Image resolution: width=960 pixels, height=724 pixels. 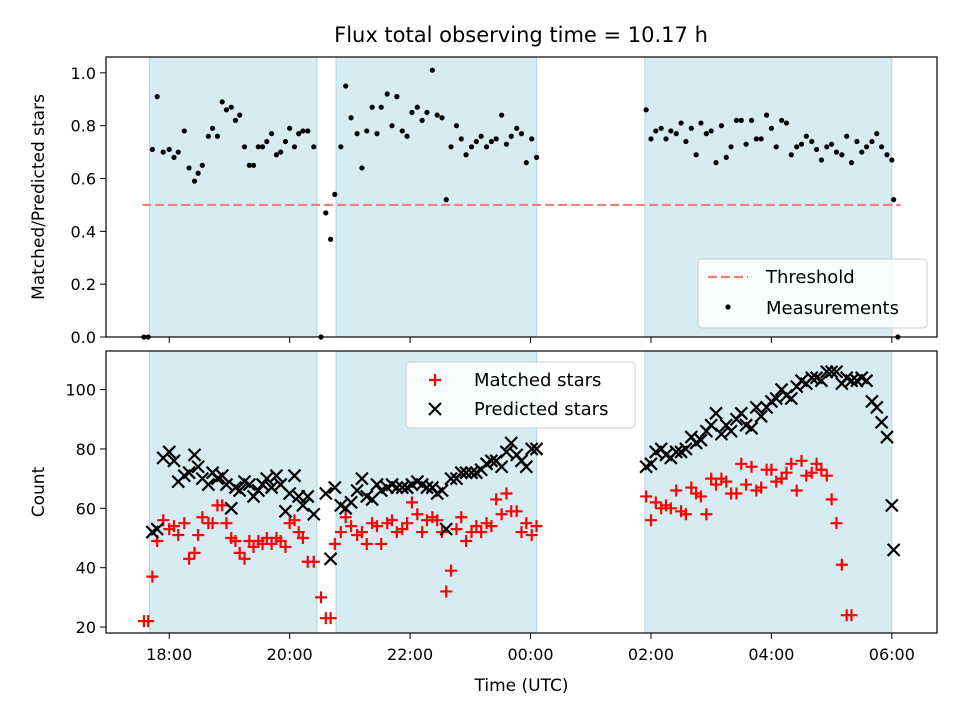 What do you see at coordinates (86, 508) in the screenshot?
I see `y-tick-label: 60` at bounding box center [86, 508].